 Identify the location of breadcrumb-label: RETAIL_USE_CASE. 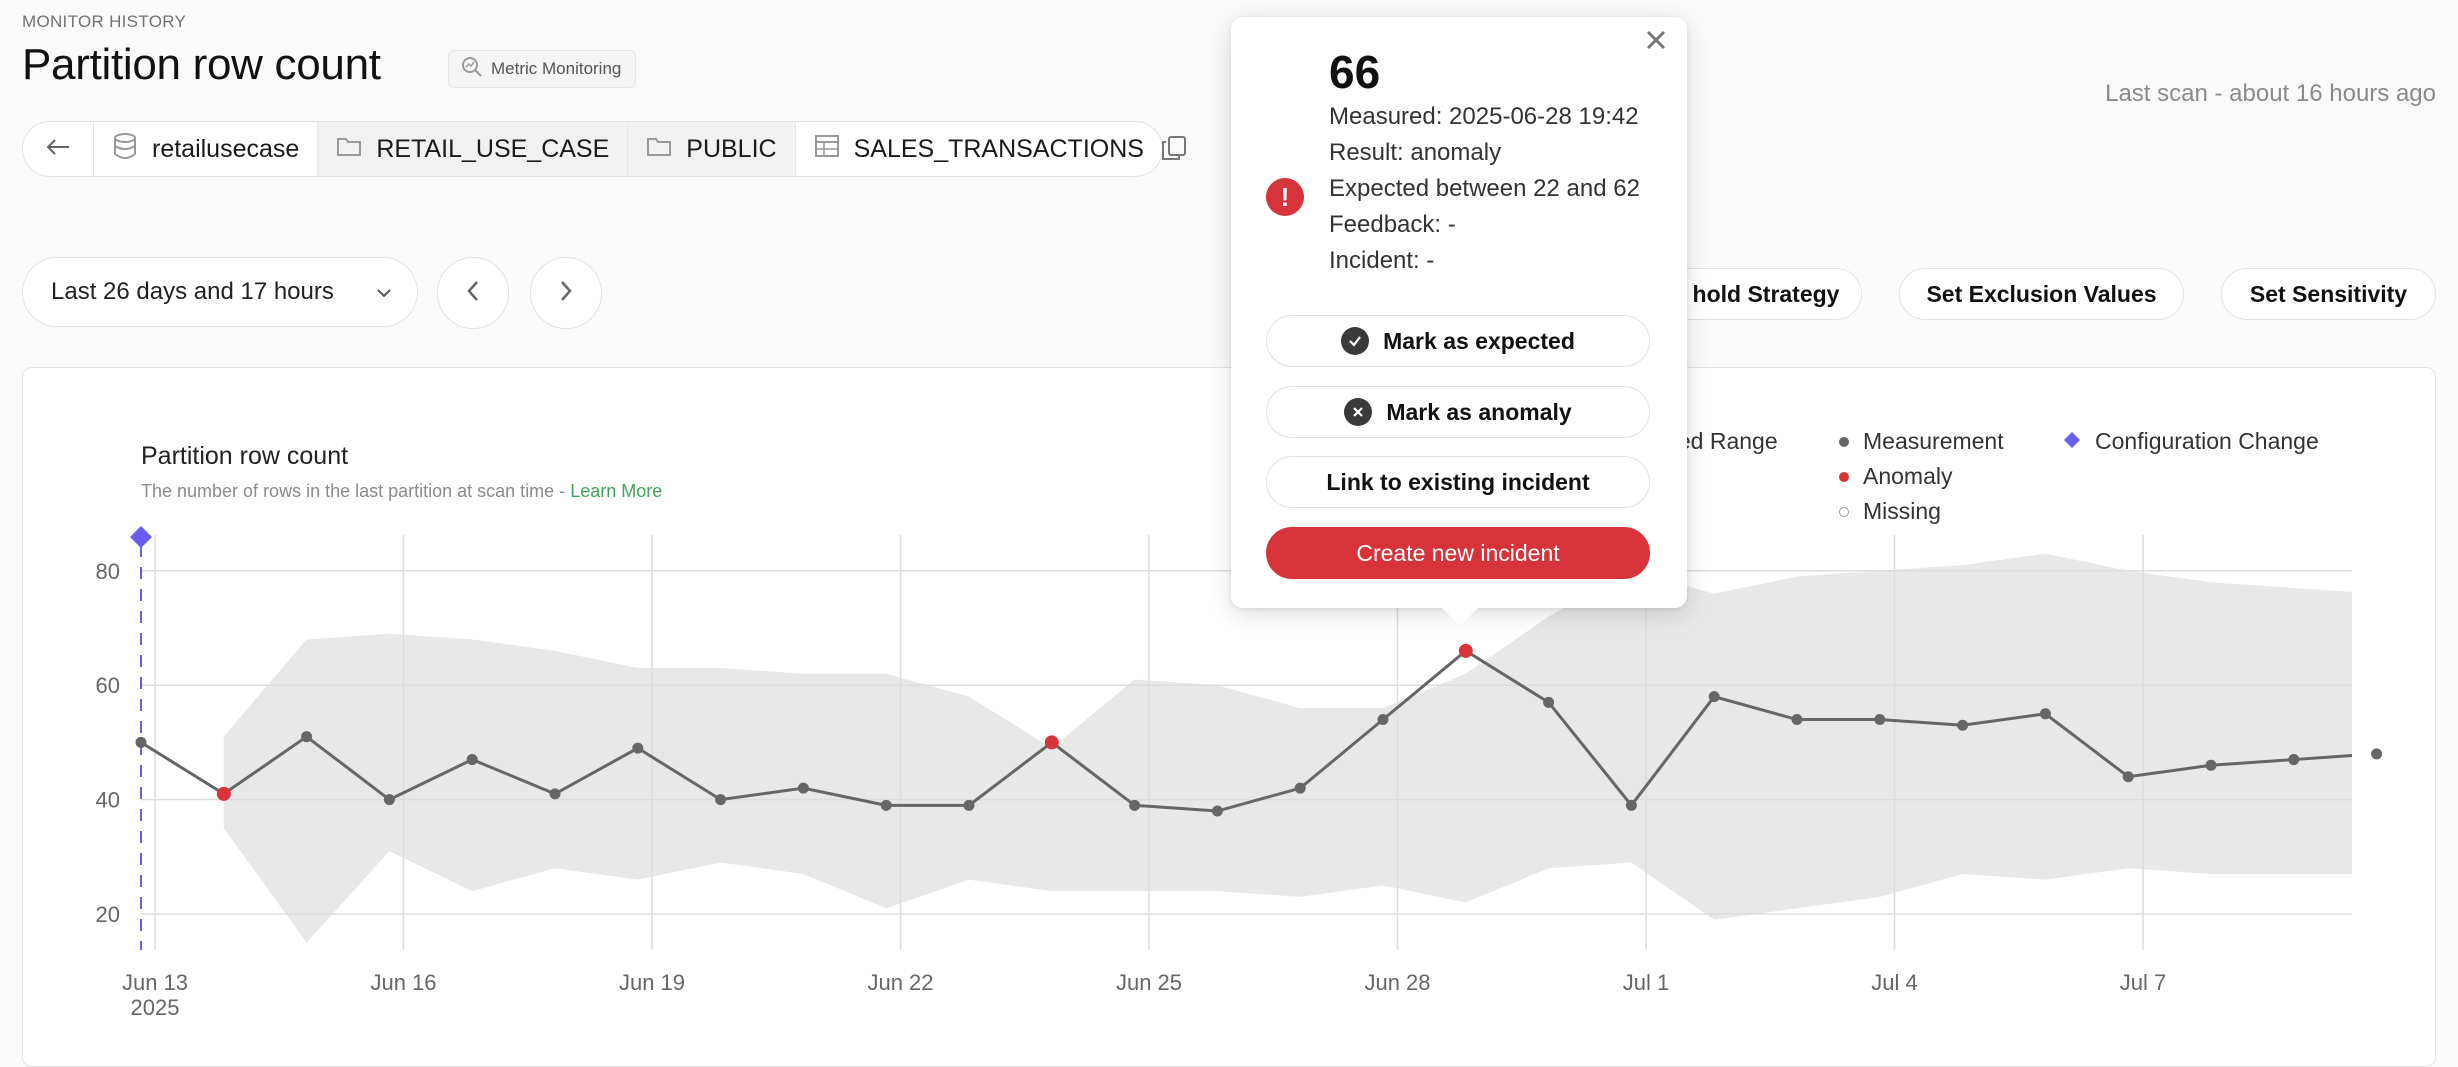
(493, 148).